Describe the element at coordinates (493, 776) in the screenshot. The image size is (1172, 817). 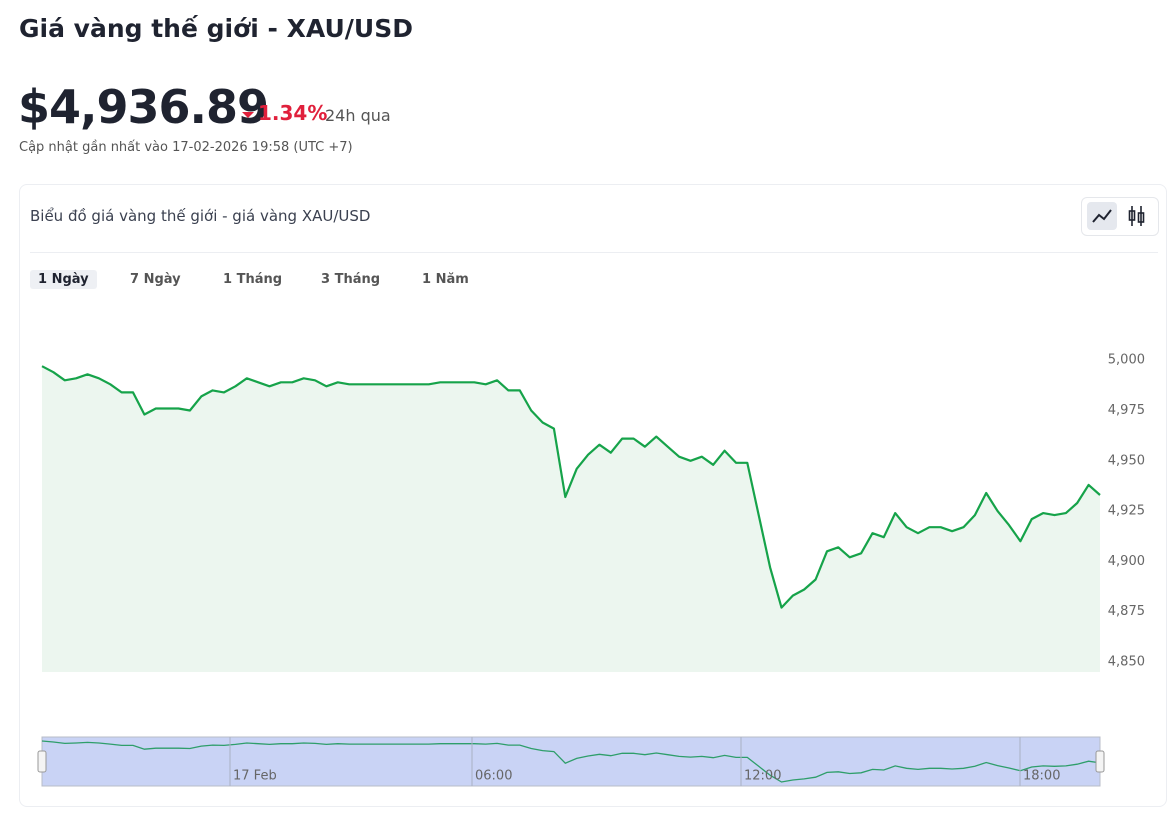
I see `navigator-label: 06:00` at that location.